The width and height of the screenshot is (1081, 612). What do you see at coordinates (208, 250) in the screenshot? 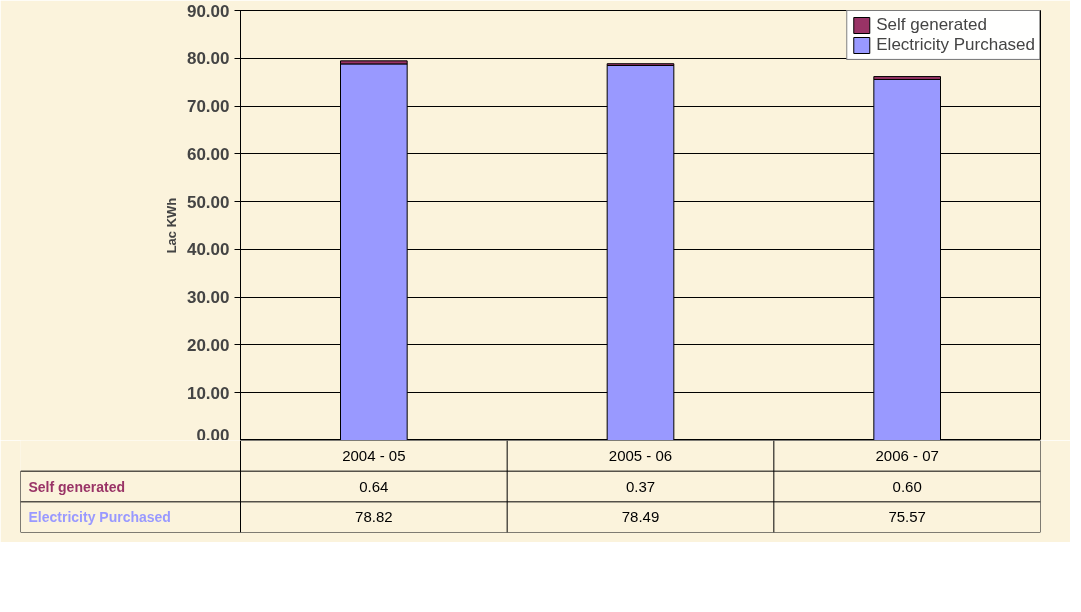
I see `y-tick-label: 40.00` at bounding box center [208, 250].